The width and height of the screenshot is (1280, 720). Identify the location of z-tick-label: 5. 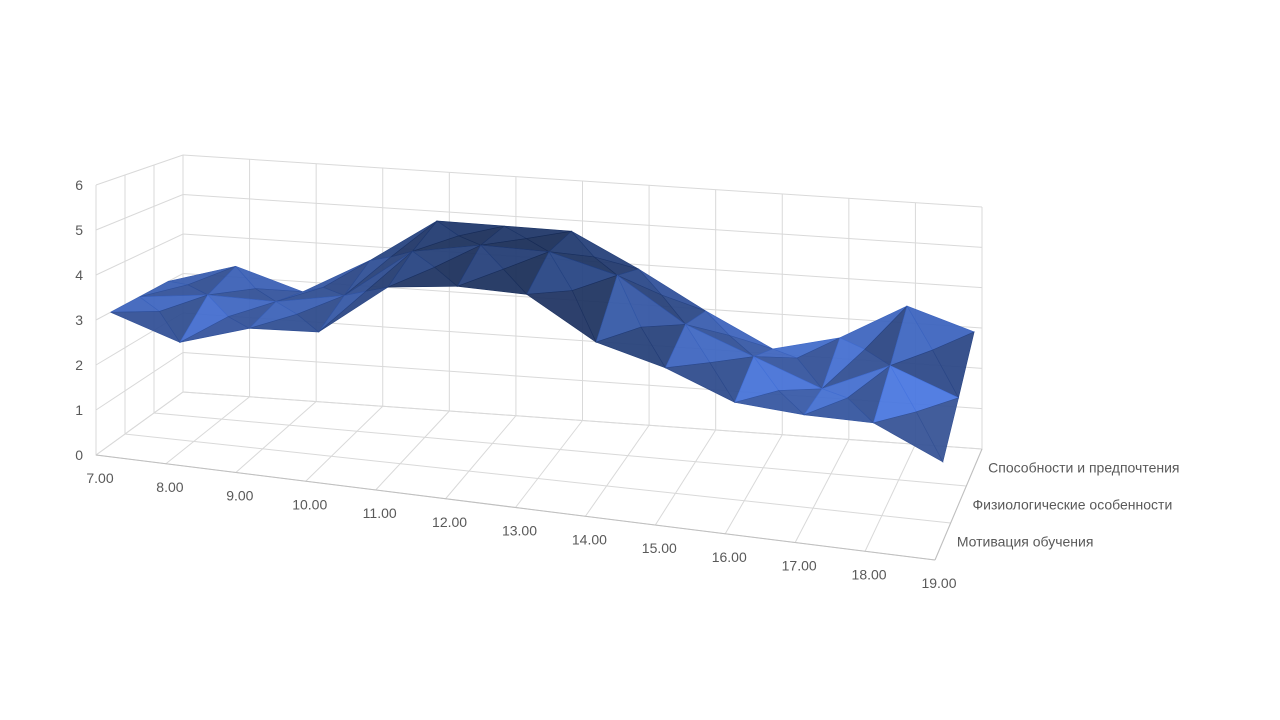
(79, 230).